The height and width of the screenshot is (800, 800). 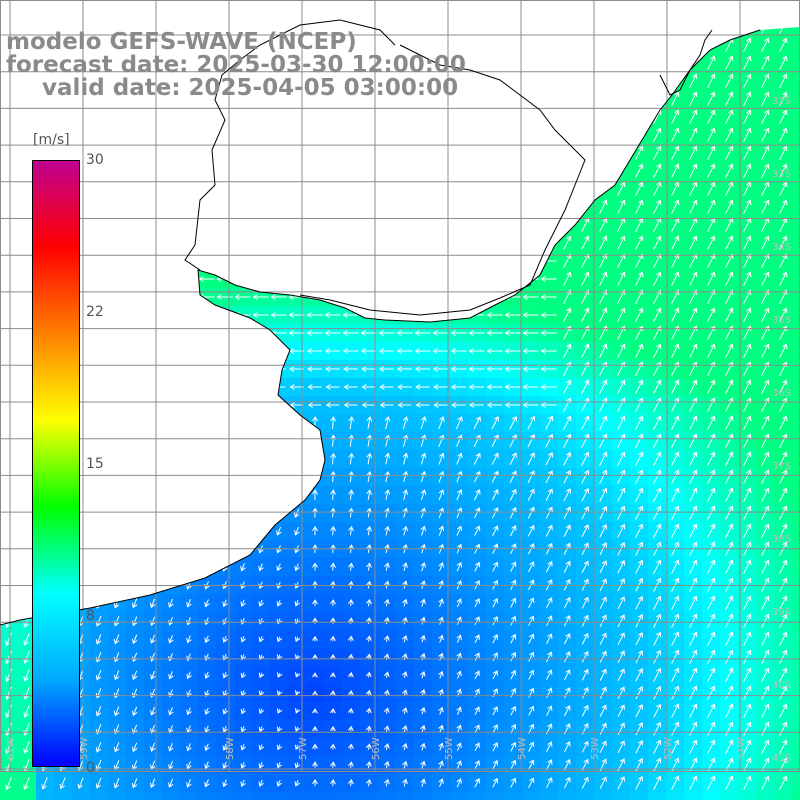 I want to click on border-line-west, so click(x=290, y=145).